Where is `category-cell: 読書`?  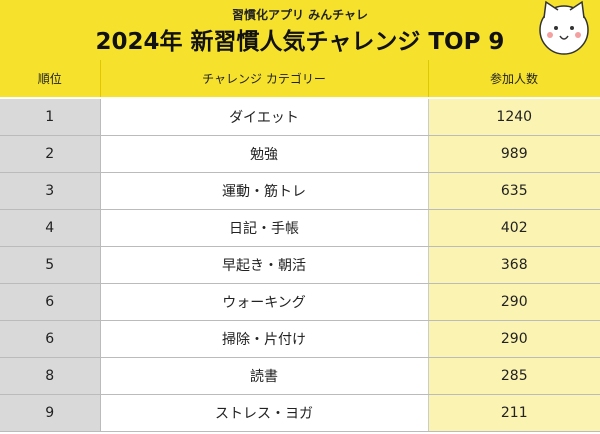 category-cell: 読書 is located at coordinates (264, 376).